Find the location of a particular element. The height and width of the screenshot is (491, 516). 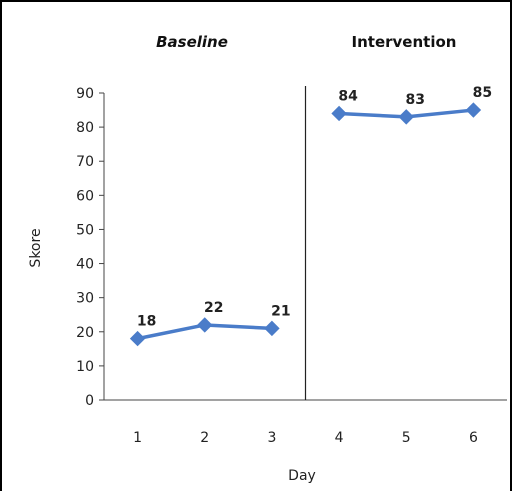

x-tick-label: 1 is located at coordinates (137, 438).